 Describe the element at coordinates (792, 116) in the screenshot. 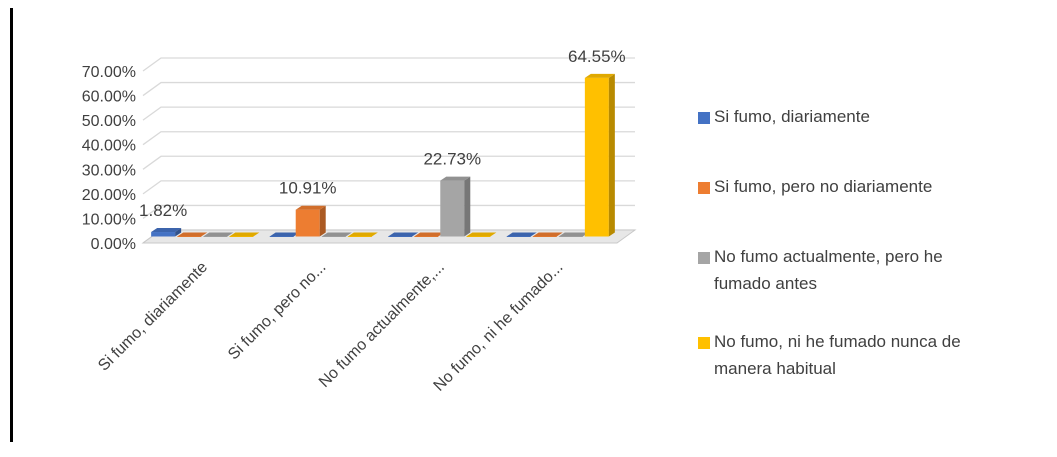

I see `legend-label: Si fumo, diariamente` at that location.